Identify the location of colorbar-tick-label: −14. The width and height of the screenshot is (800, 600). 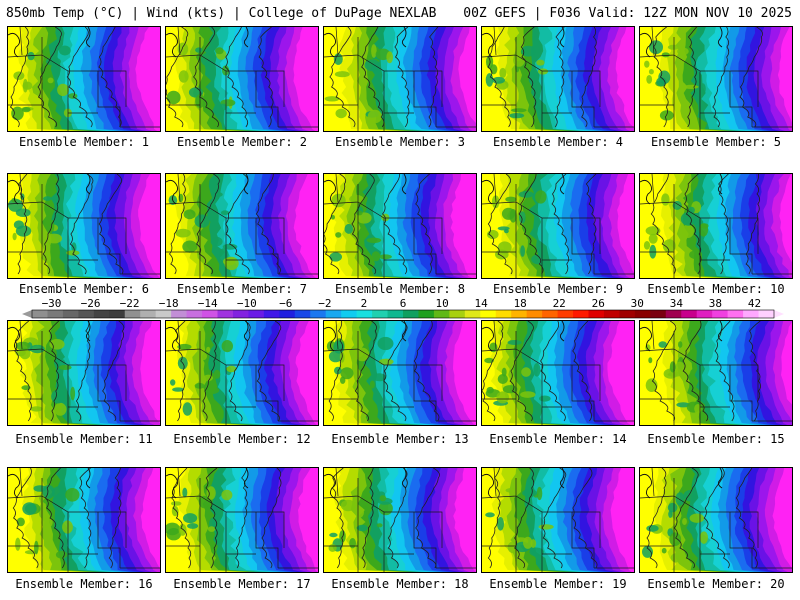
(207, 303).